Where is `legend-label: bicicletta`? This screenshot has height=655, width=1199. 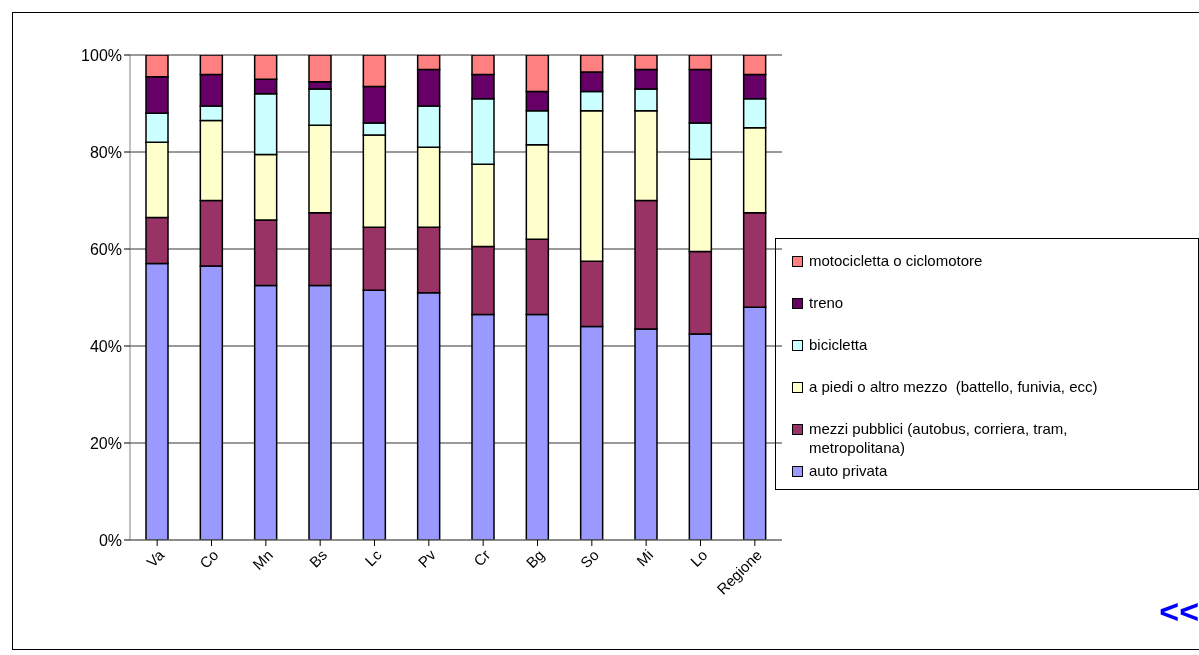
legend-label: bicicletta is located at coordinates (839, 344).